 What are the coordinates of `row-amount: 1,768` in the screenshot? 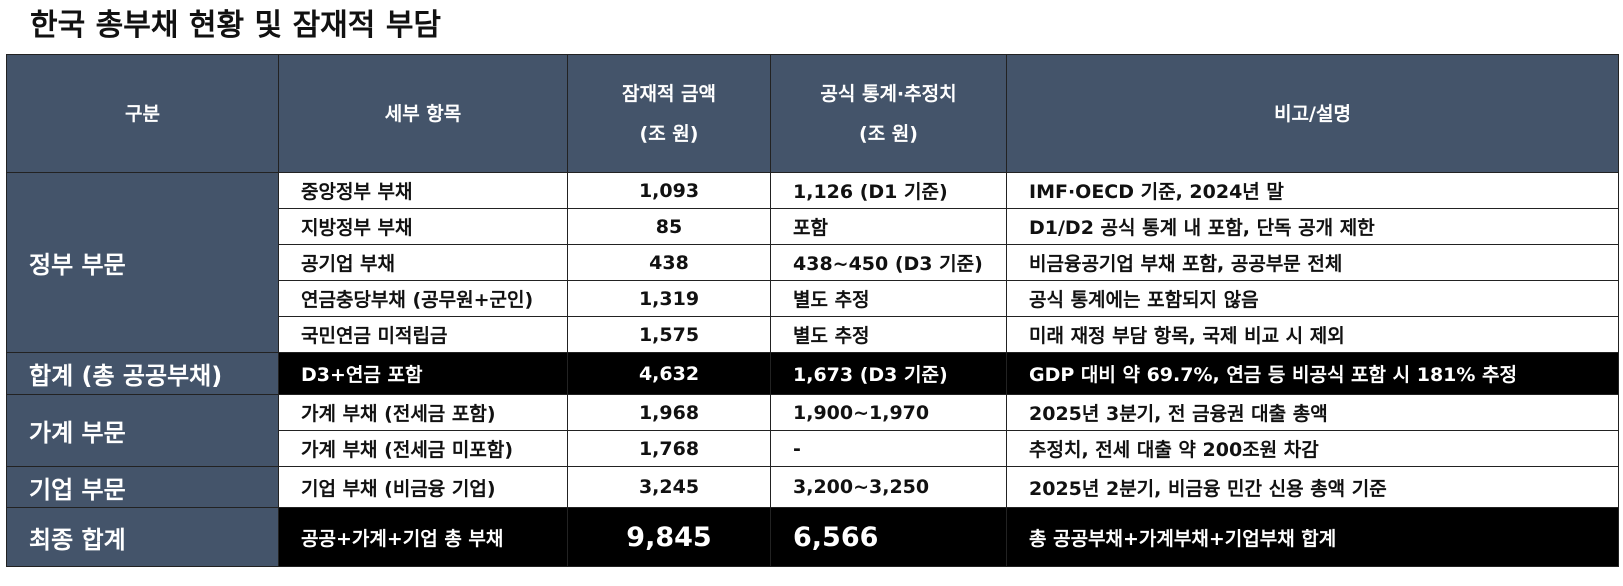 It's located at (669, 448).